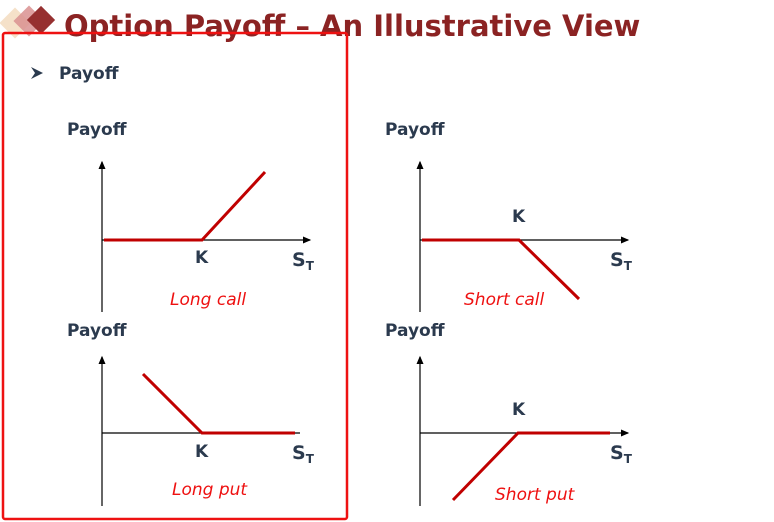 The height and width of the screenshot is (522, 774). I want to click on caption: Long call, so click(208, 300).